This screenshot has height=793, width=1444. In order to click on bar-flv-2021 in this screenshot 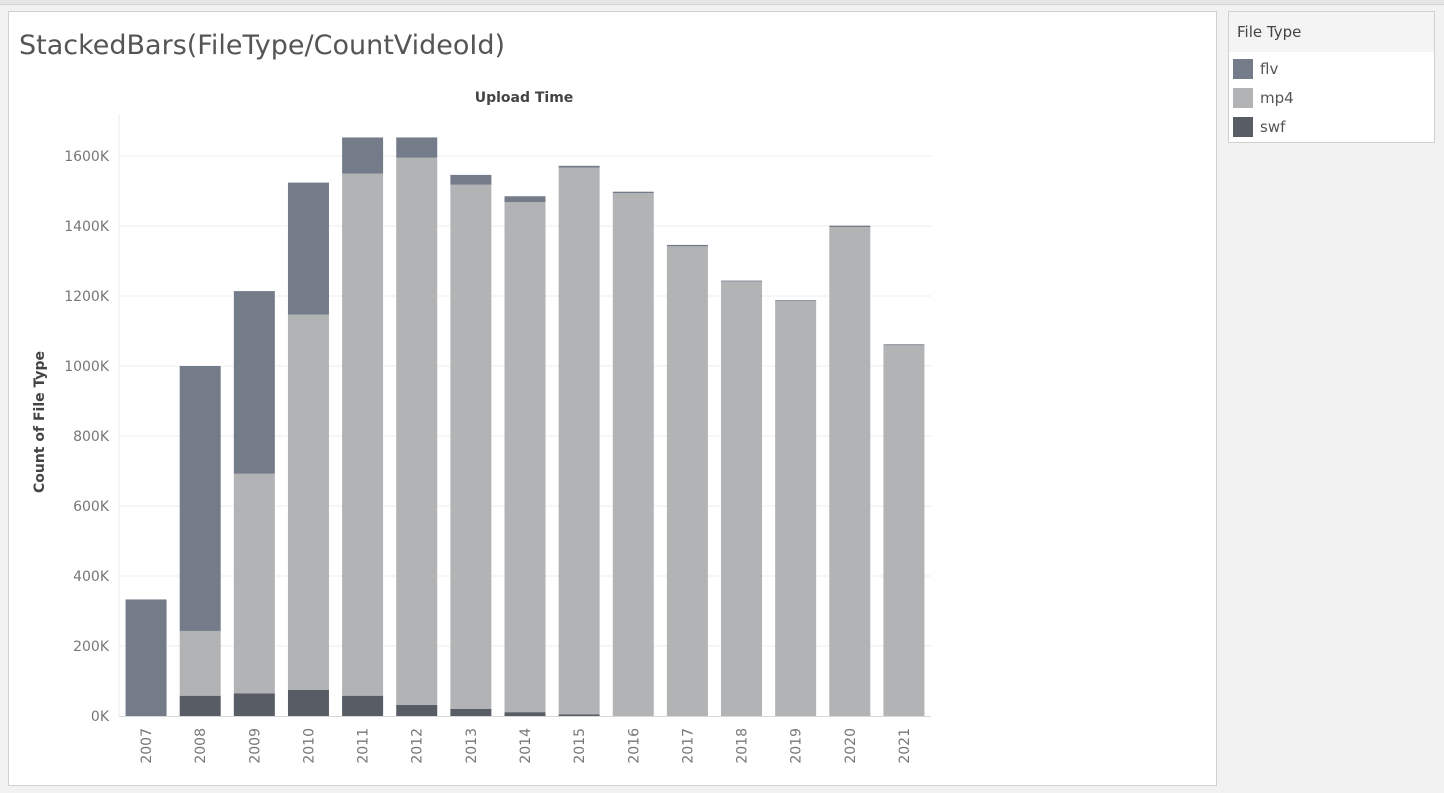, I will do `click(904, 345)`.